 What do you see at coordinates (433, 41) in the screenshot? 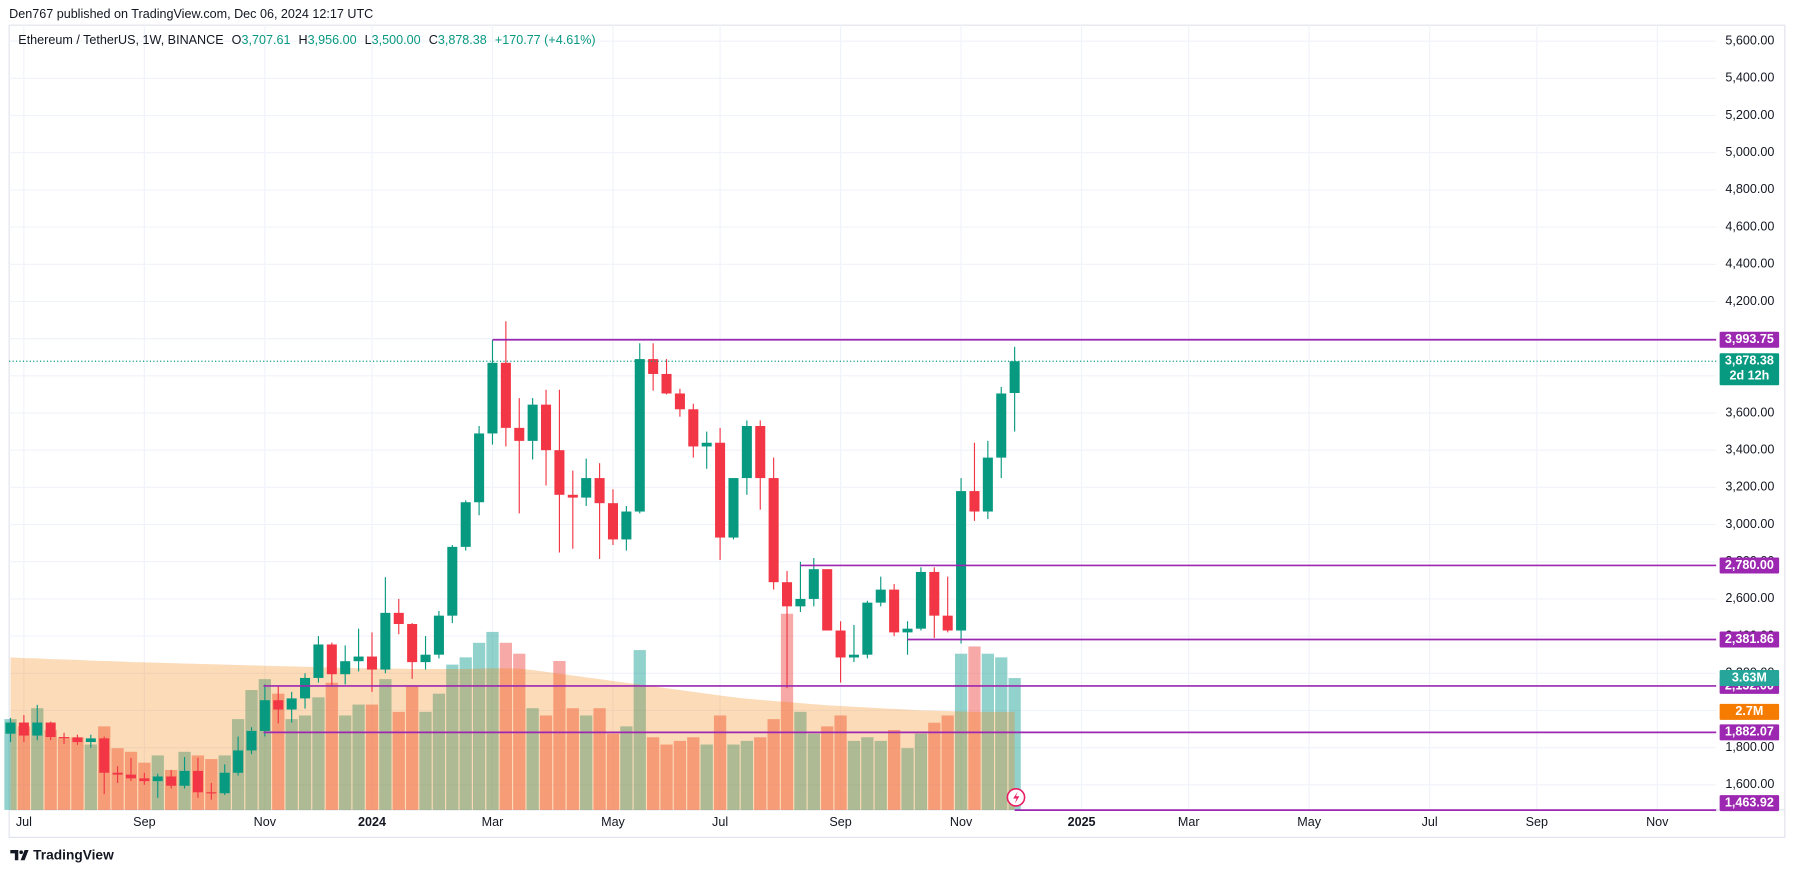
I see `legend-key: C` at bounding box center [433, 41].